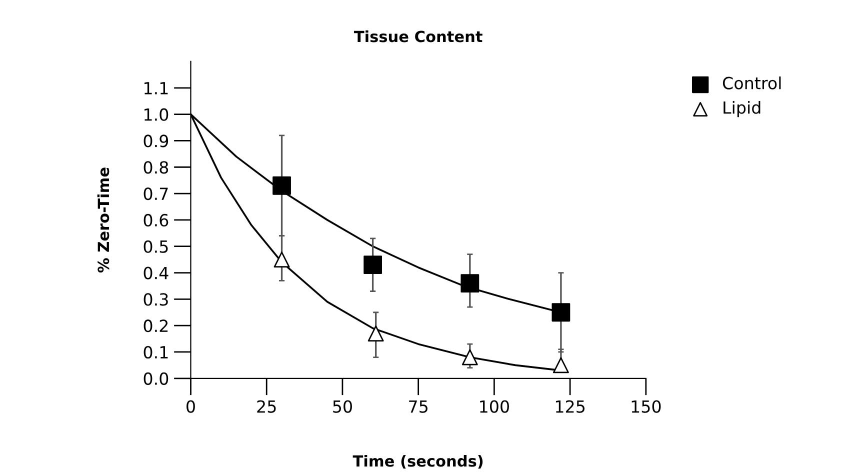 The height and width of the screenshot is (473, 867). What do you see at coordinates (156, 167) in the screenshot?
I see `y-tick-label: 0.8` at bounding box center [156, 167].